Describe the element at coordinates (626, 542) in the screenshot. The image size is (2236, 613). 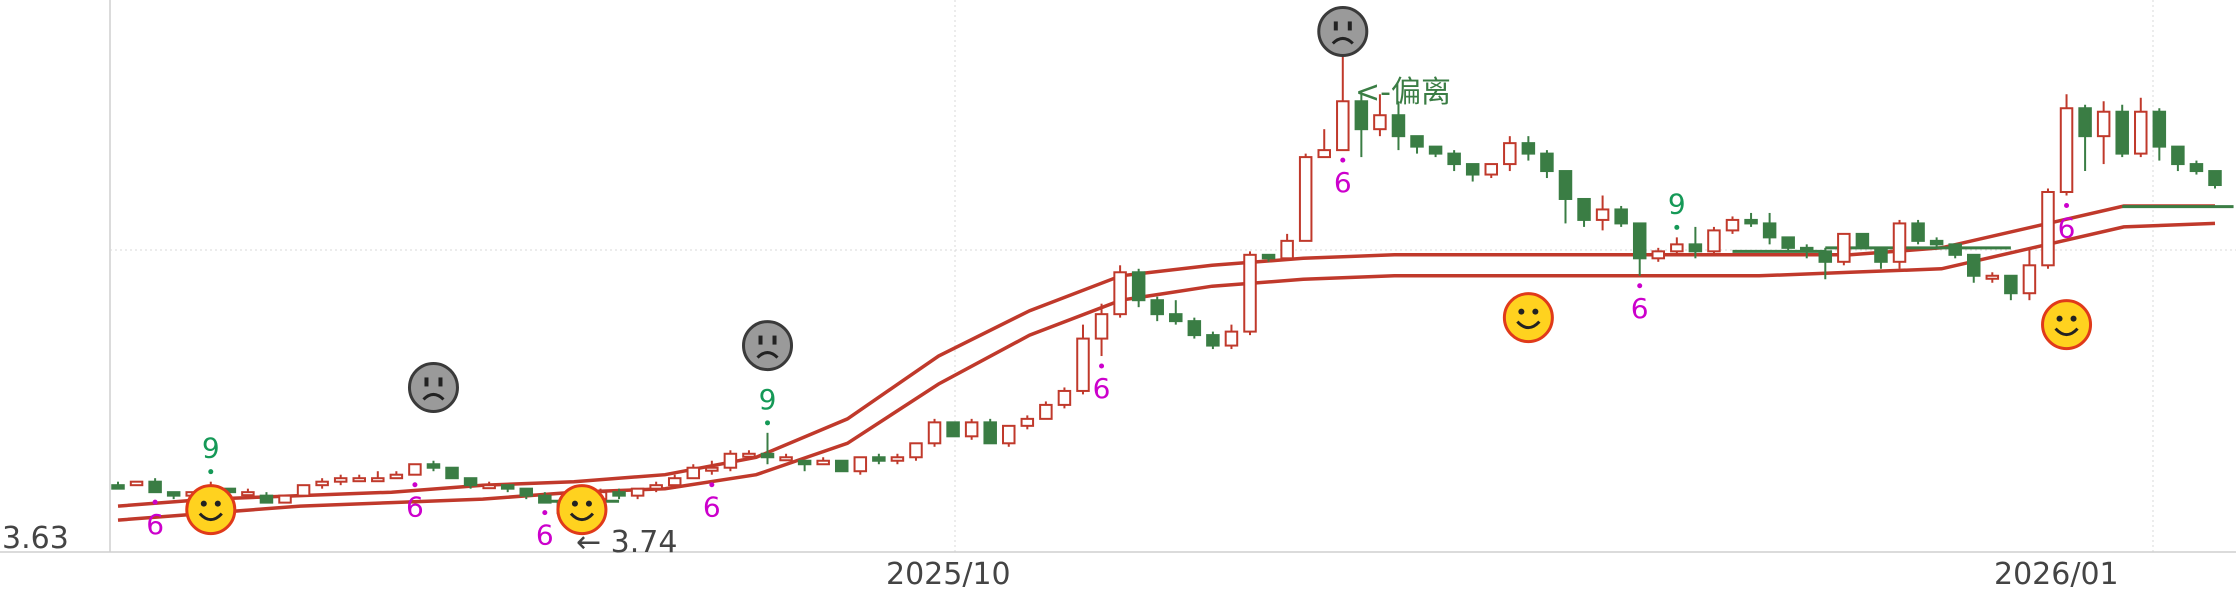
I see `low-price-label: ← 3.74` at that location.